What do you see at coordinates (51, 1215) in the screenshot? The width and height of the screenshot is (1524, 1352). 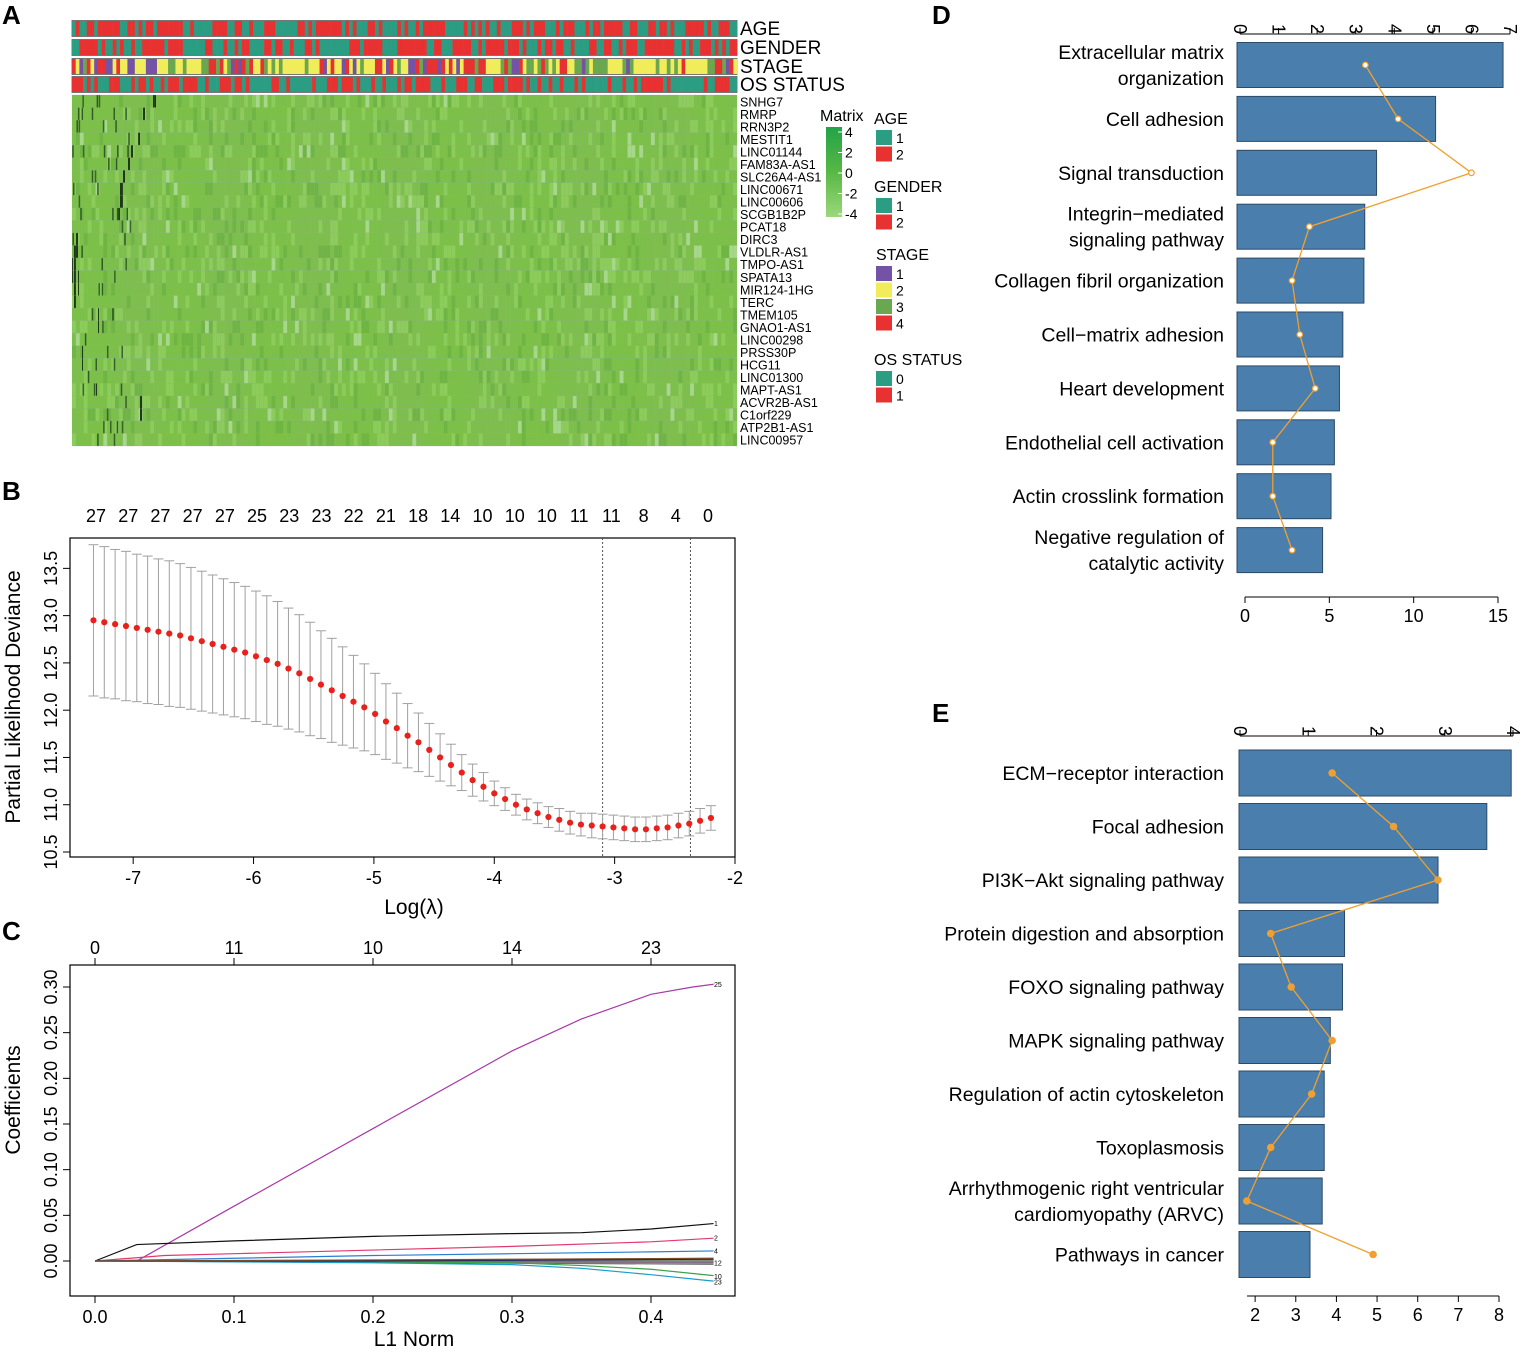 I see `y-tick-label: 0.05` at bounding box center [51, 1215].